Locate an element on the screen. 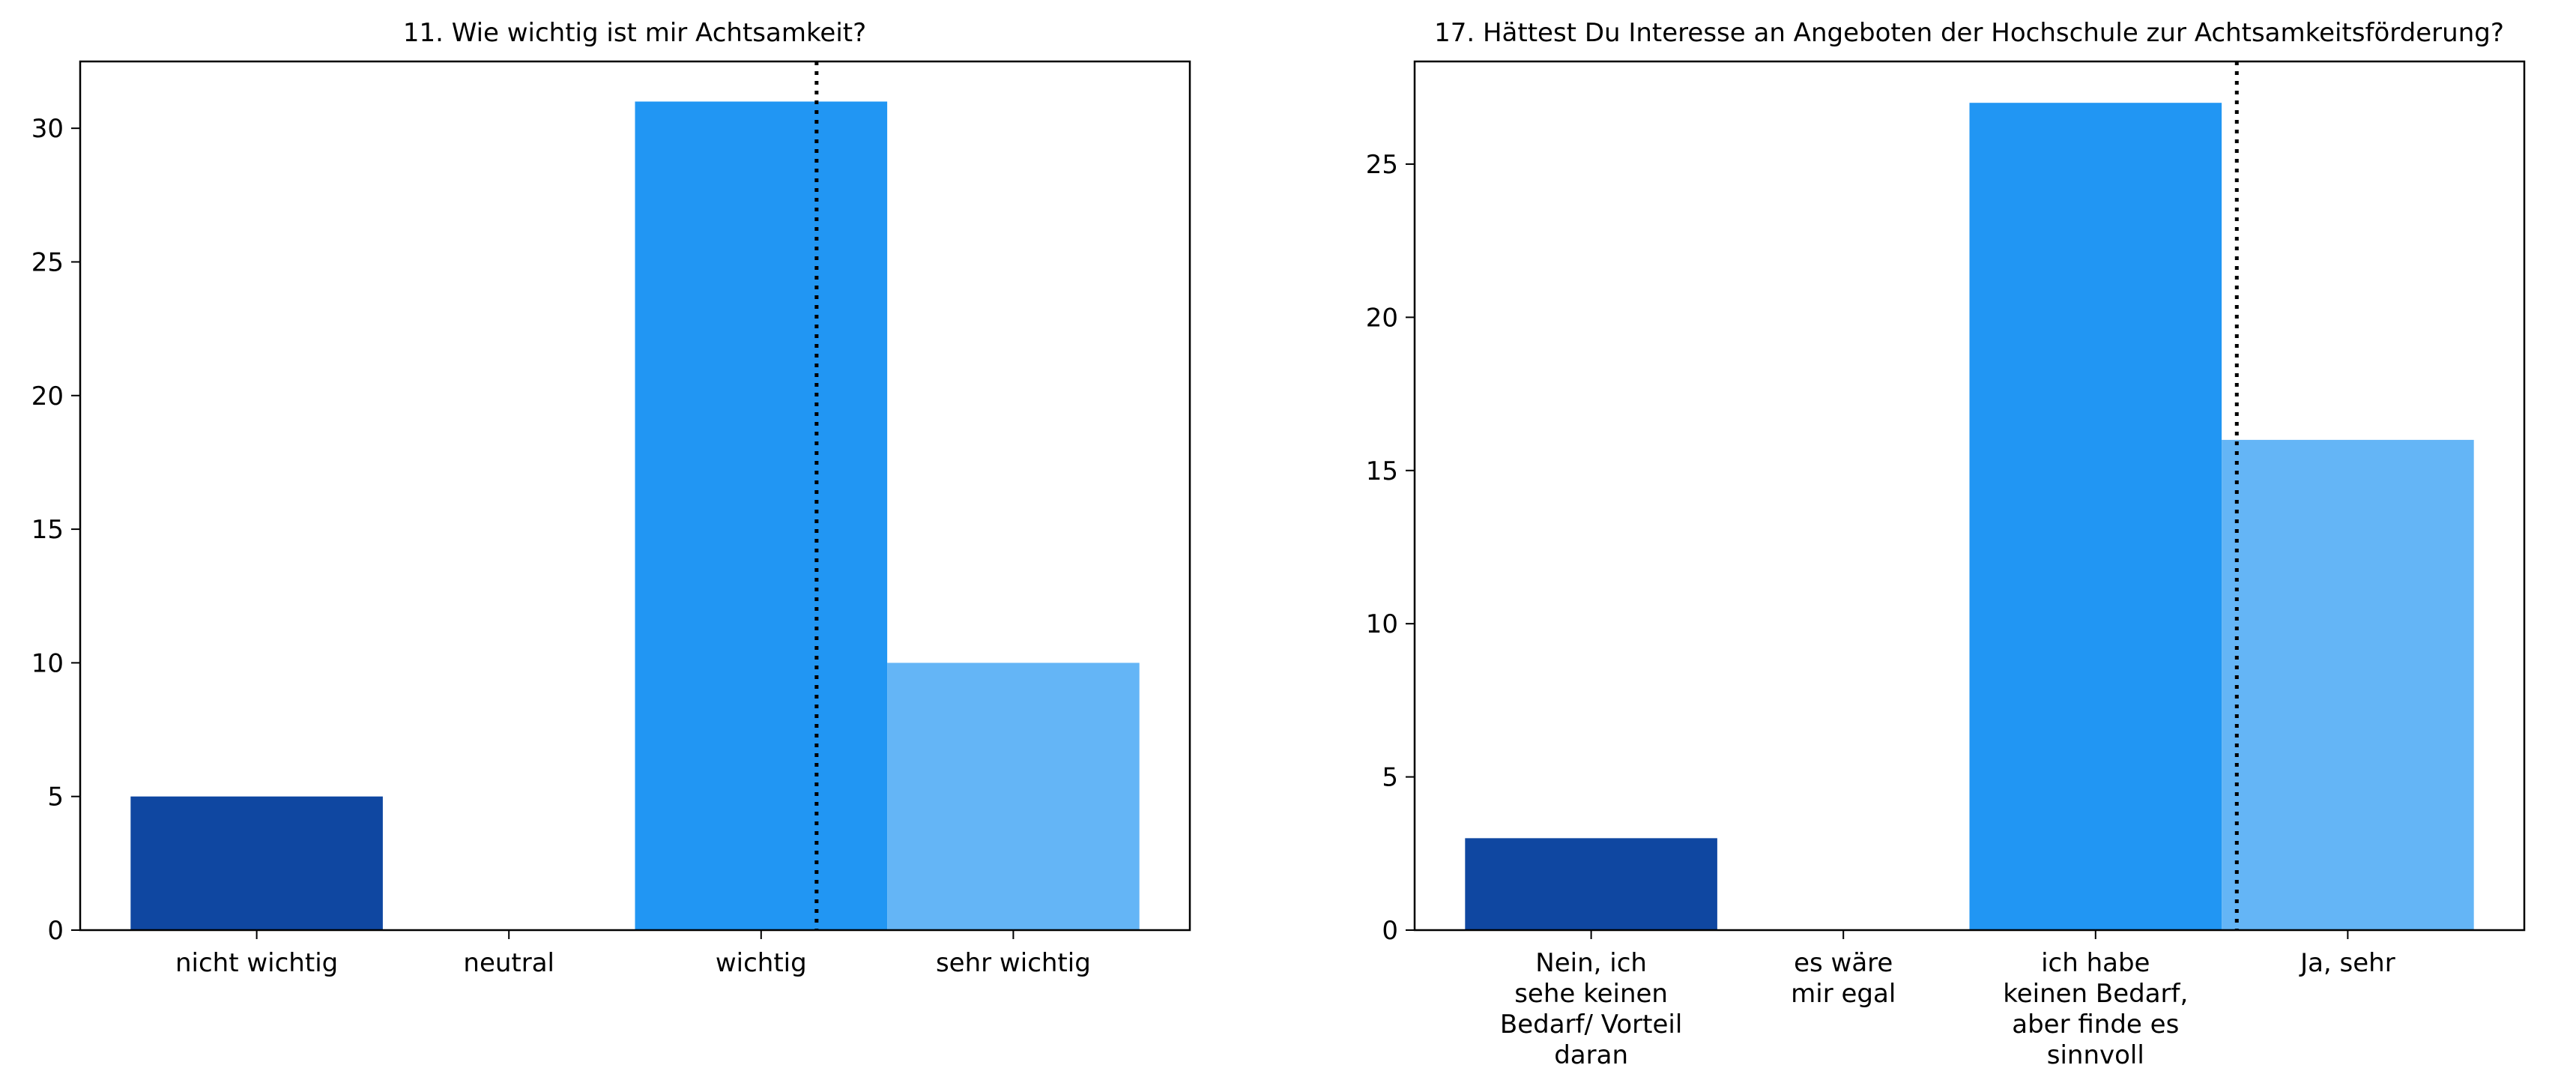 Image resolution: width=2576 pixels, height=1092 pixels. x-tick-label: keinen Bedarf, is located at coordinates (2095, 994).